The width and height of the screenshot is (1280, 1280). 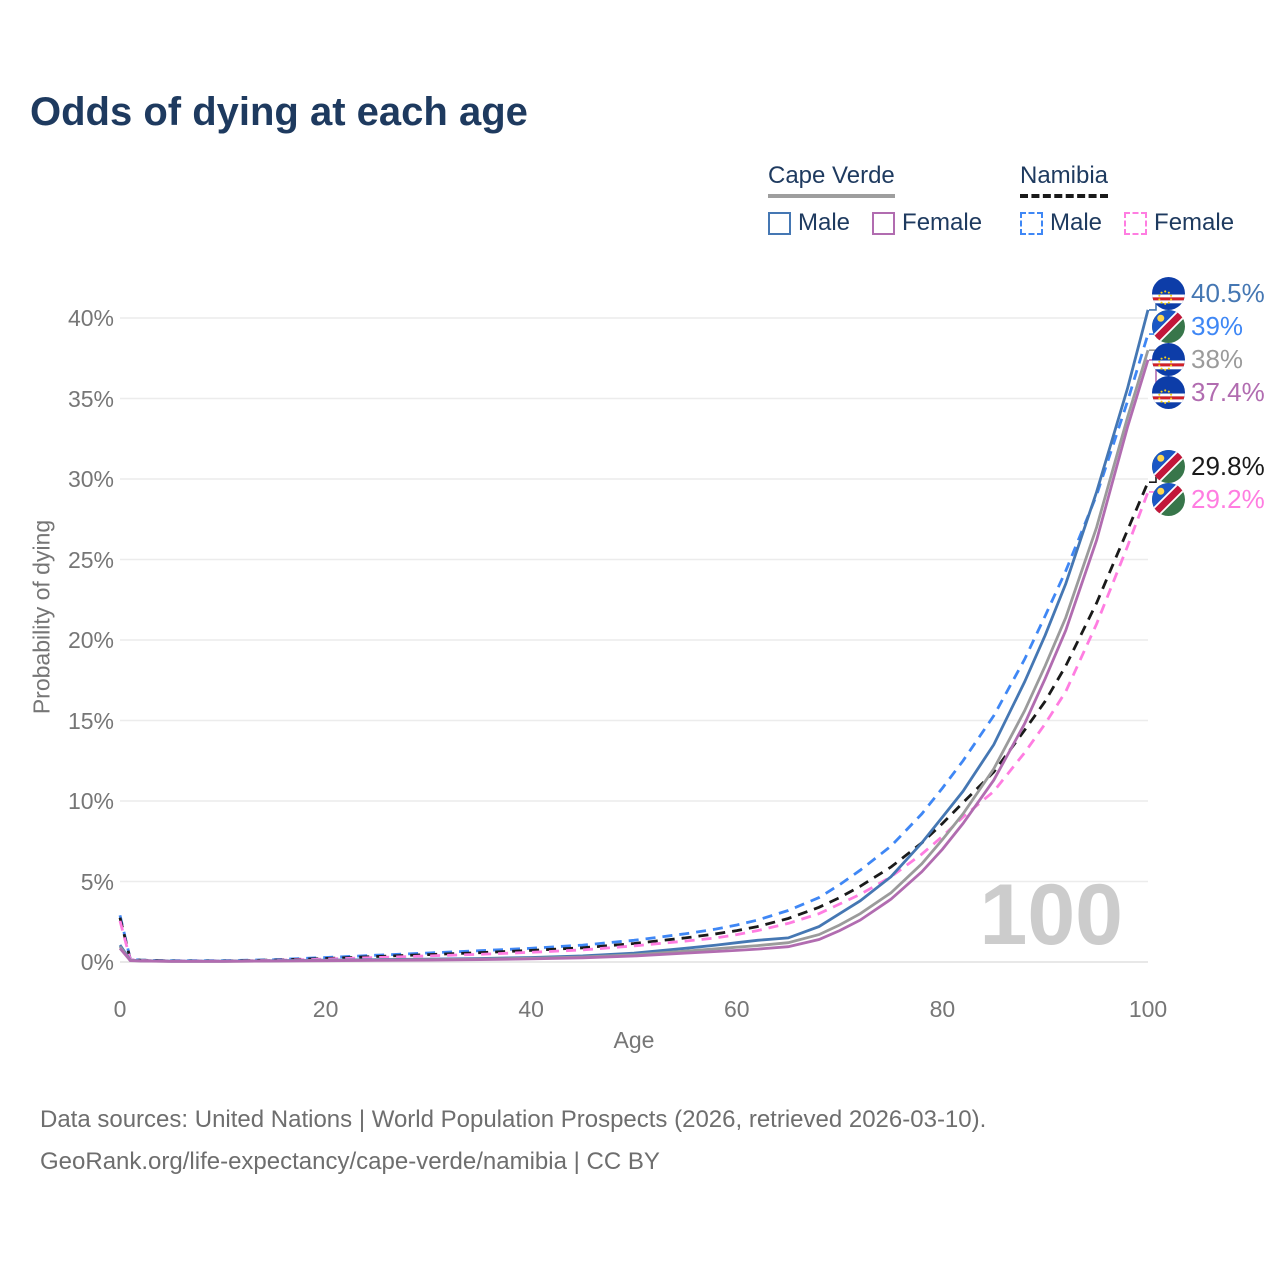 I want to click on end-annotation-namibia-female: 29.2%, so click(x=1208, y=499).